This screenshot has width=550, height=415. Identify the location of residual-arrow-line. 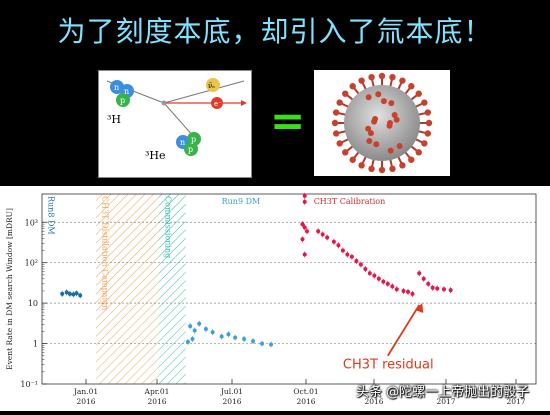
(404, 330).